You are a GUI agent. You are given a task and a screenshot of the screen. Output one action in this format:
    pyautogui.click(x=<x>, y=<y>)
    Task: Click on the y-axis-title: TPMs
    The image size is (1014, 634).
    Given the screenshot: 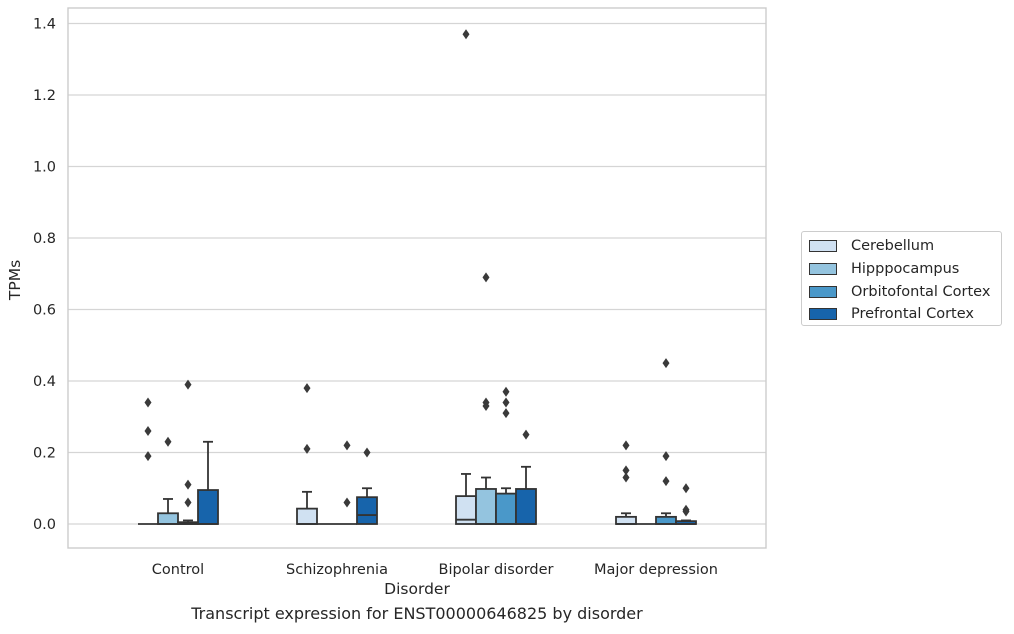 What is the action you would take?
    pyautogui.click(x=15, y=280)
    